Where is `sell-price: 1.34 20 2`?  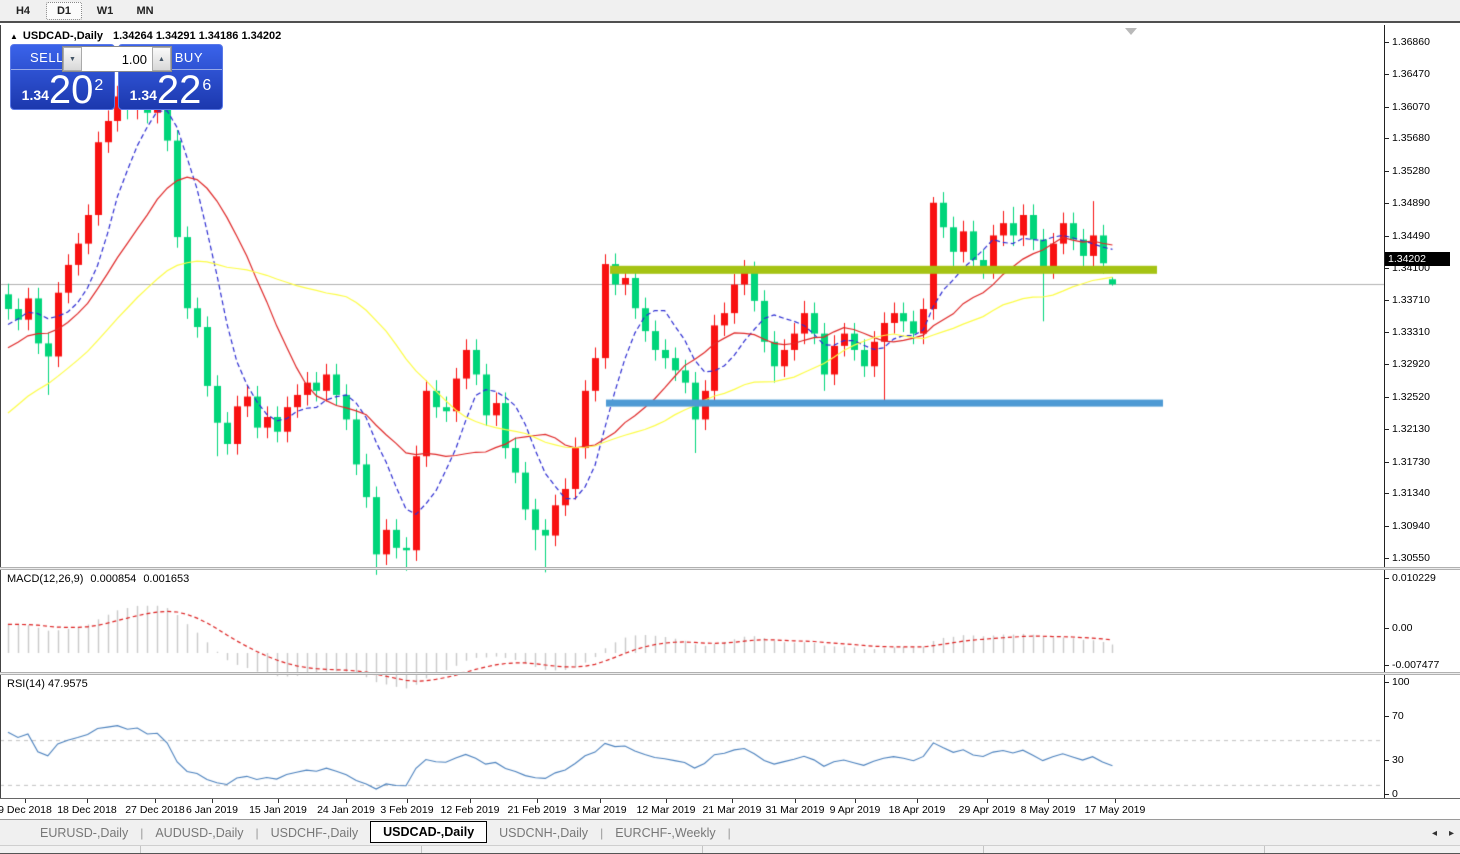 sell-price: 1.34 20 2 is located at coordinates (62, 90).